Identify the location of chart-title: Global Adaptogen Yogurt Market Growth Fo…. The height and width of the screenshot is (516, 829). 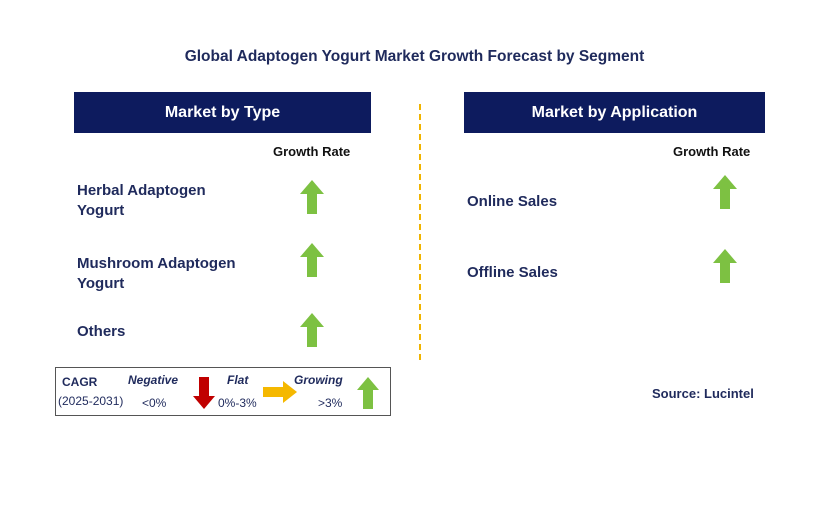
(414, 56).